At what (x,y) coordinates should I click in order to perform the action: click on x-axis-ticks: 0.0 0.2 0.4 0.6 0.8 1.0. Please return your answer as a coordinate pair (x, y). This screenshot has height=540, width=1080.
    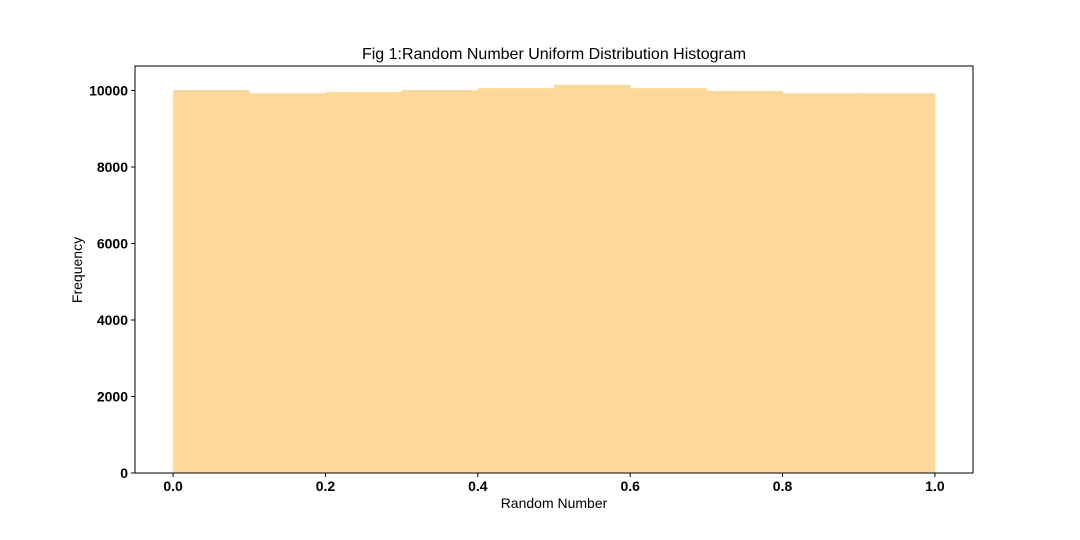
    Looking at the image, I should click on (554, 483).